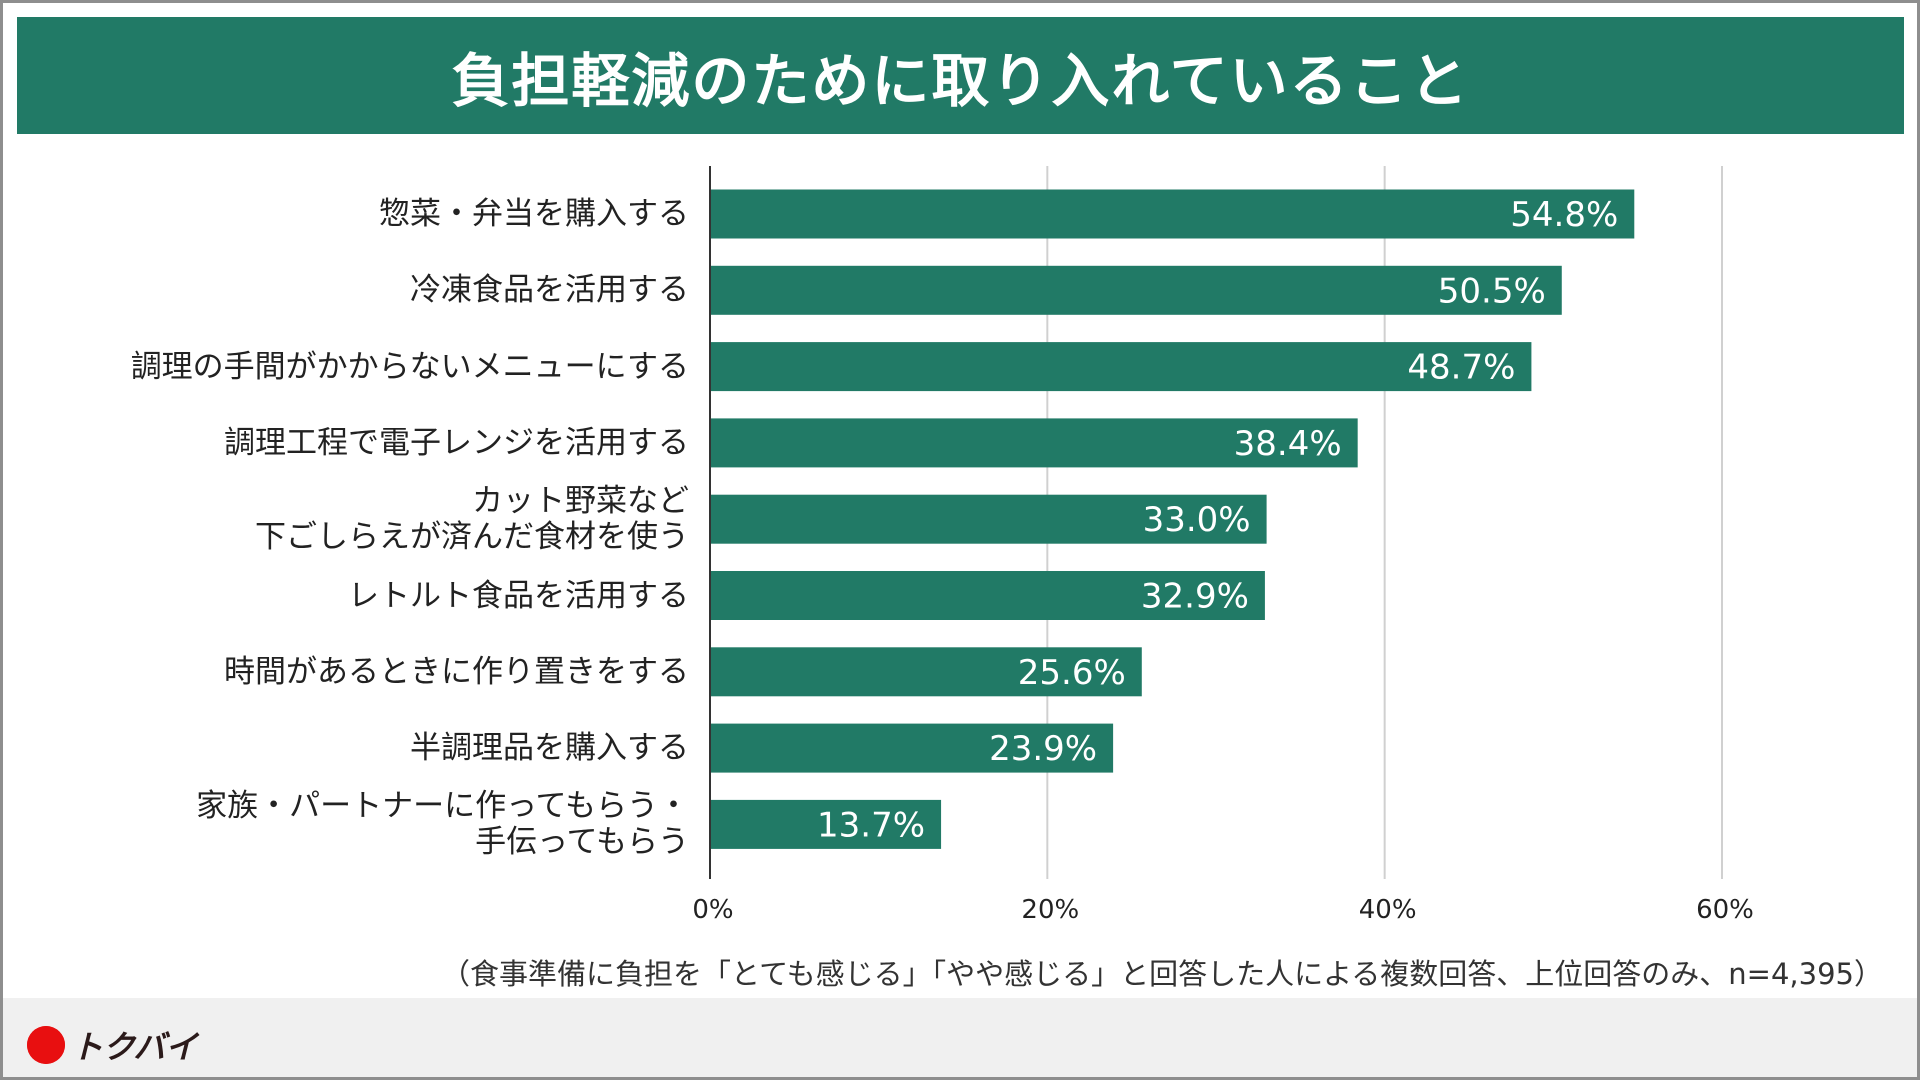 This screenshot has width=1920, height=1080. I want to click on bar-value-label: 50.5%, so click(1492, 291).